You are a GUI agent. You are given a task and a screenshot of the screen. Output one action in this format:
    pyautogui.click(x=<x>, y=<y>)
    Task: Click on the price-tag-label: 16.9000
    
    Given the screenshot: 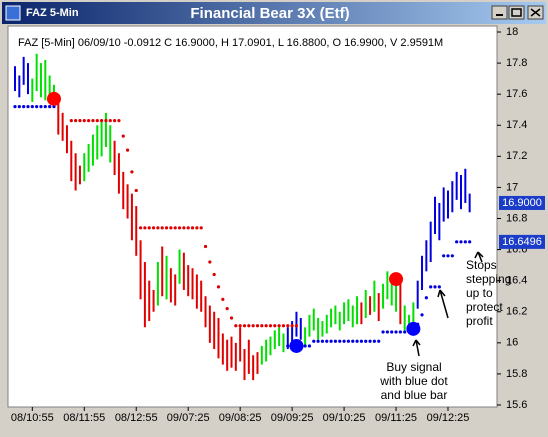 What is the action you would take?
    pyautogui.click(x=522, y=203)
    